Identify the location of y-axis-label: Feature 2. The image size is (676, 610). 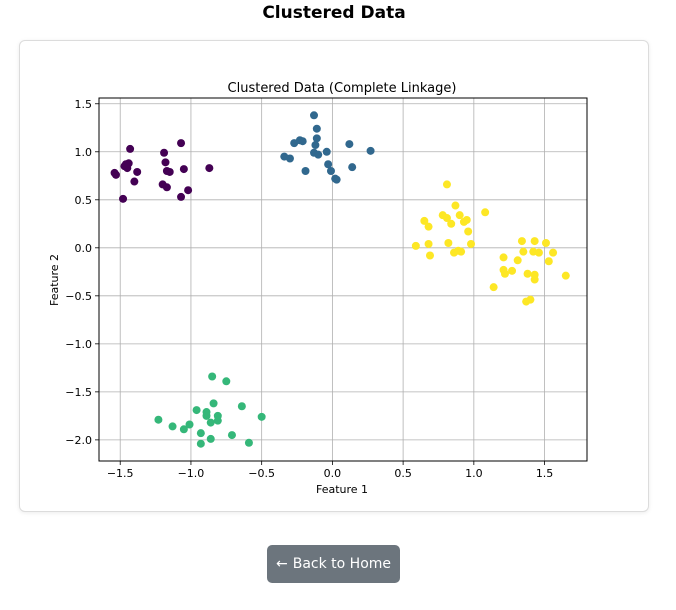
(54, 280).